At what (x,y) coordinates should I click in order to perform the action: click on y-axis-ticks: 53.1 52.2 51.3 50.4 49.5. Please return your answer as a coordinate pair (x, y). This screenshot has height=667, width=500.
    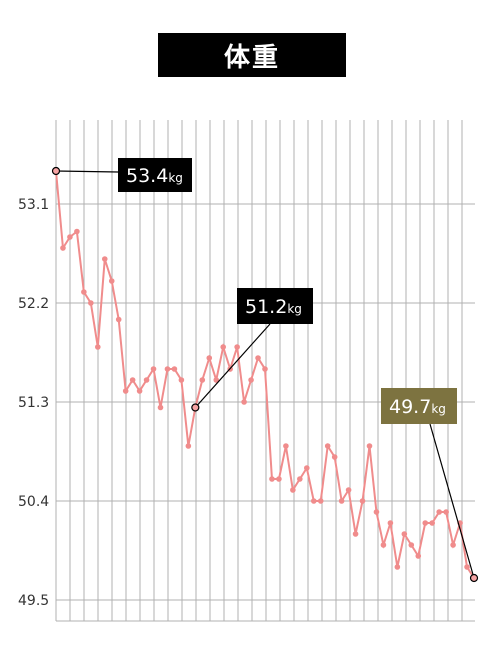
    Looking at the image, I should click on (33, 403).